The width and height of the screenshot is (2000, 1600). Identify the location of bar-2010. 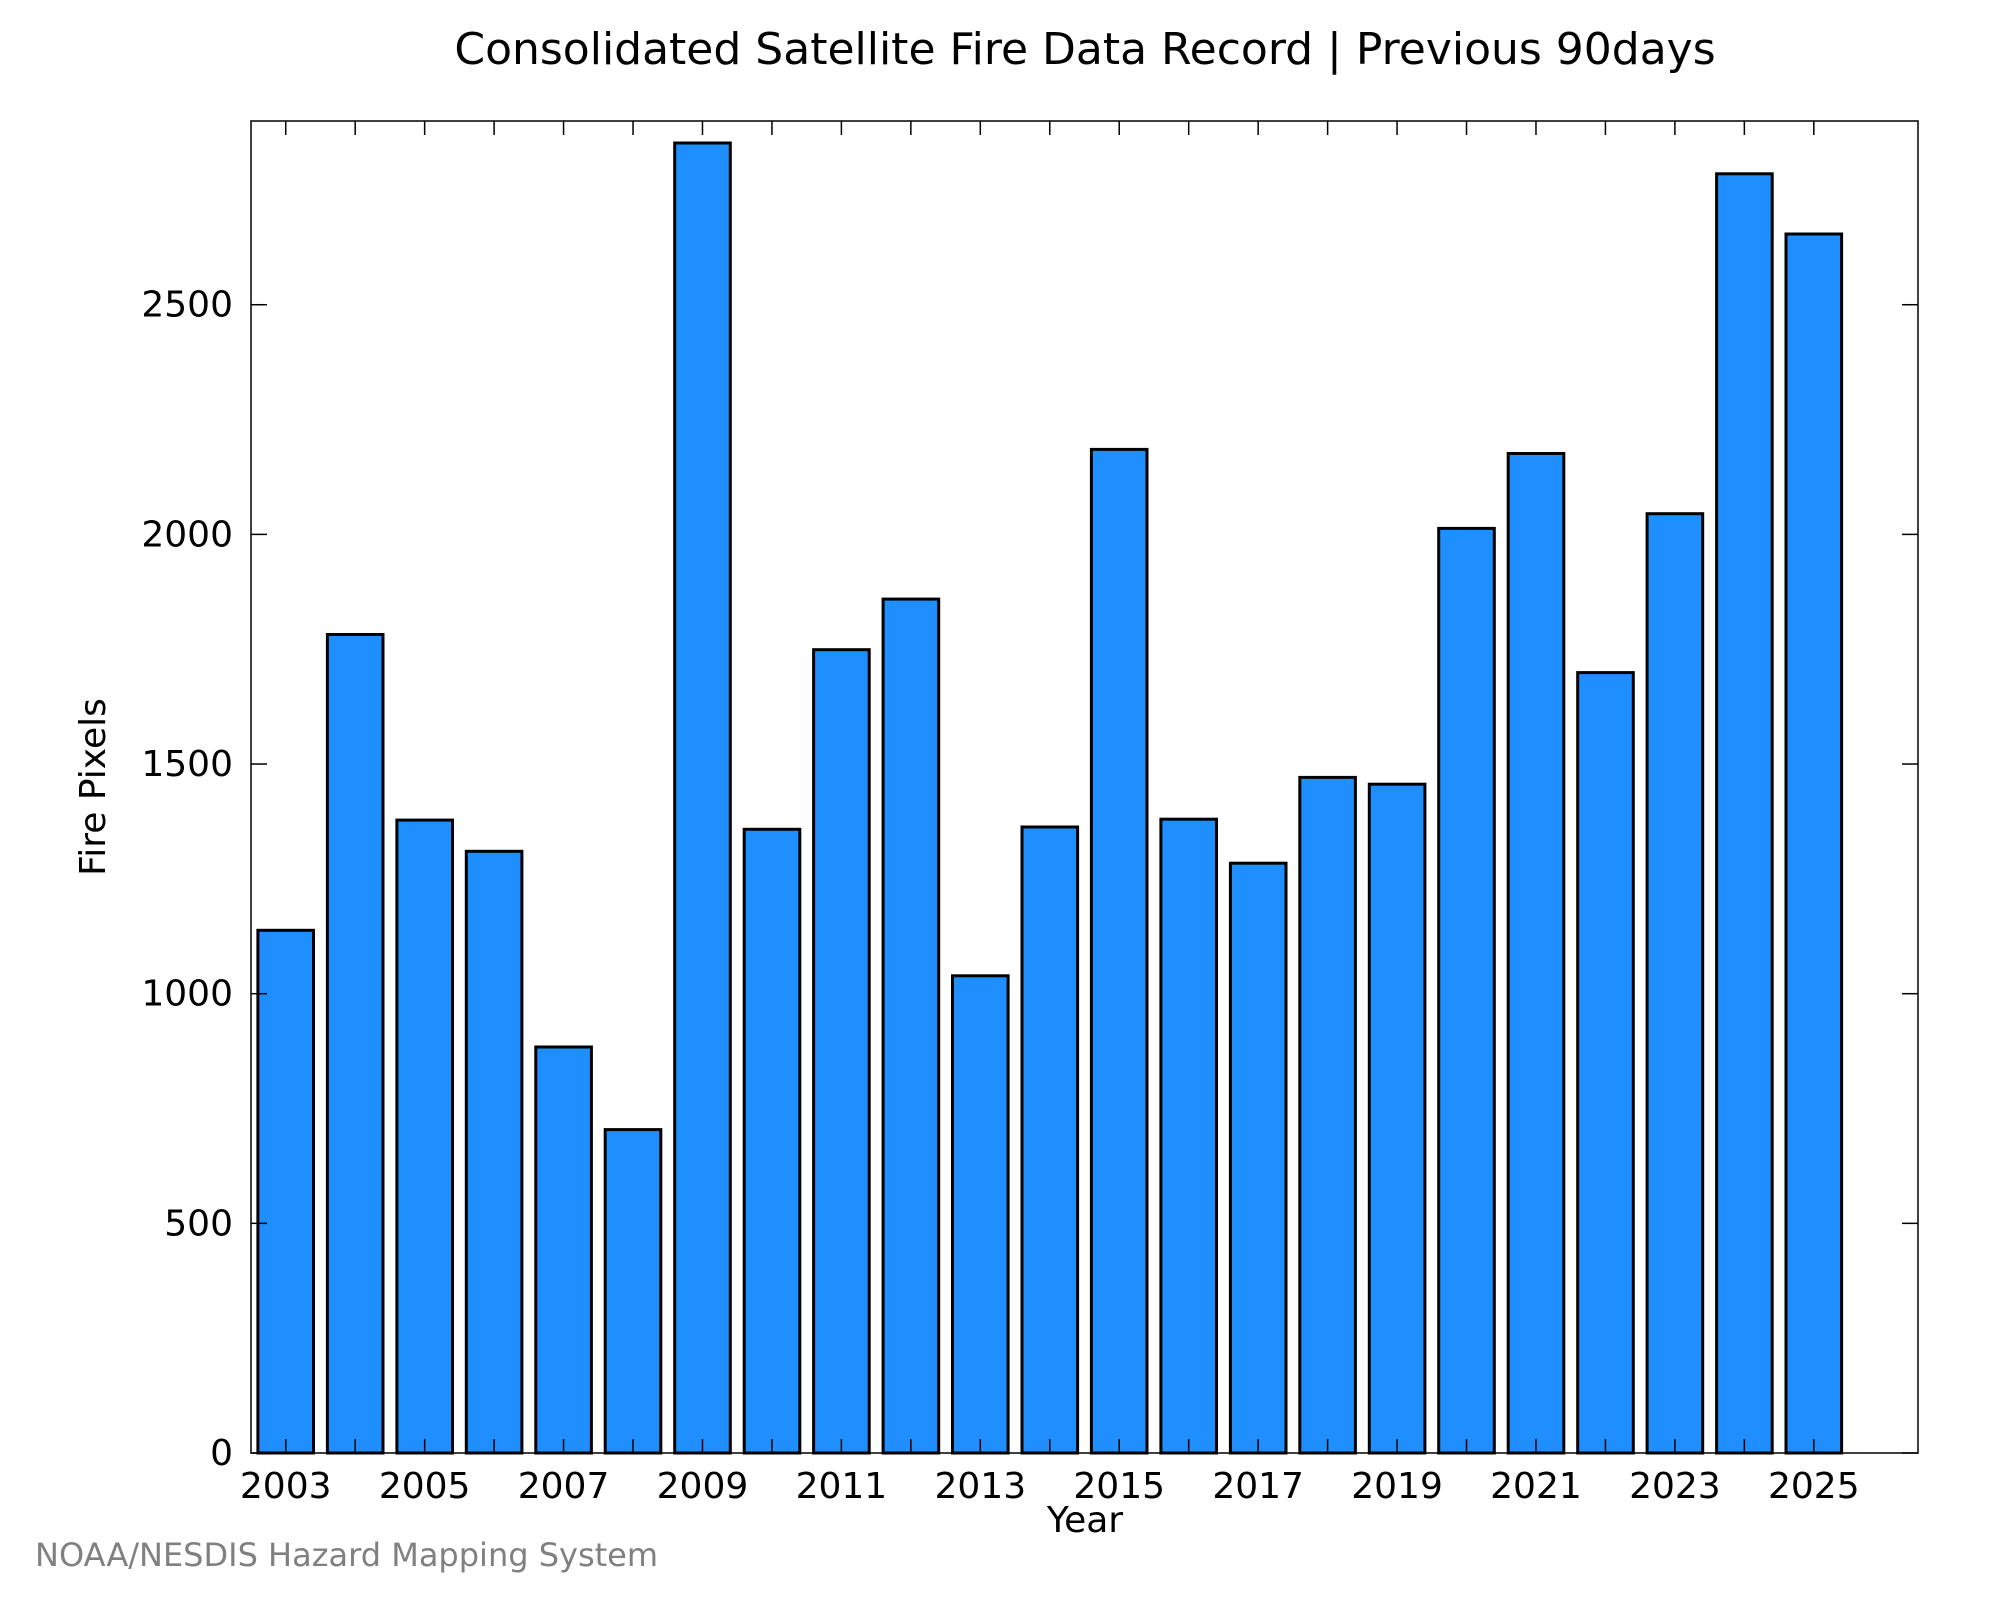
(772, 1141).